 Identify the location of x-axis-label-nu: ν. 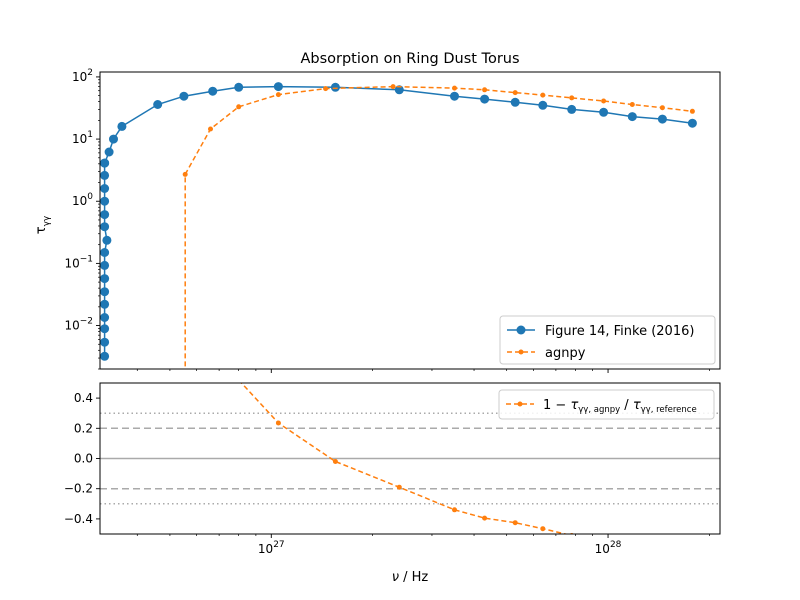
(395, 577).